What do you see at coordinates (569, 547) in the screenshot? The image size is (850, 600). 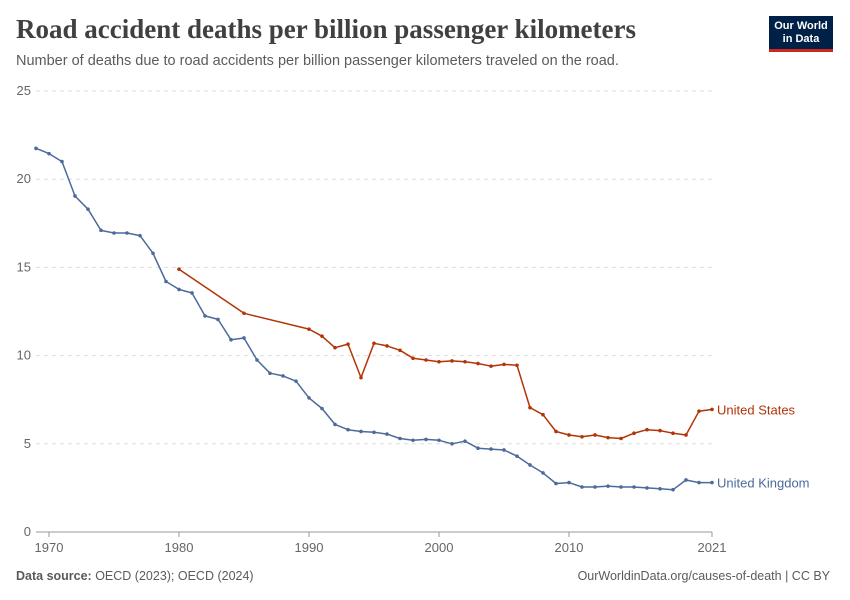 I see `x-tick-label: 2010` at bounding box center [569, 547].